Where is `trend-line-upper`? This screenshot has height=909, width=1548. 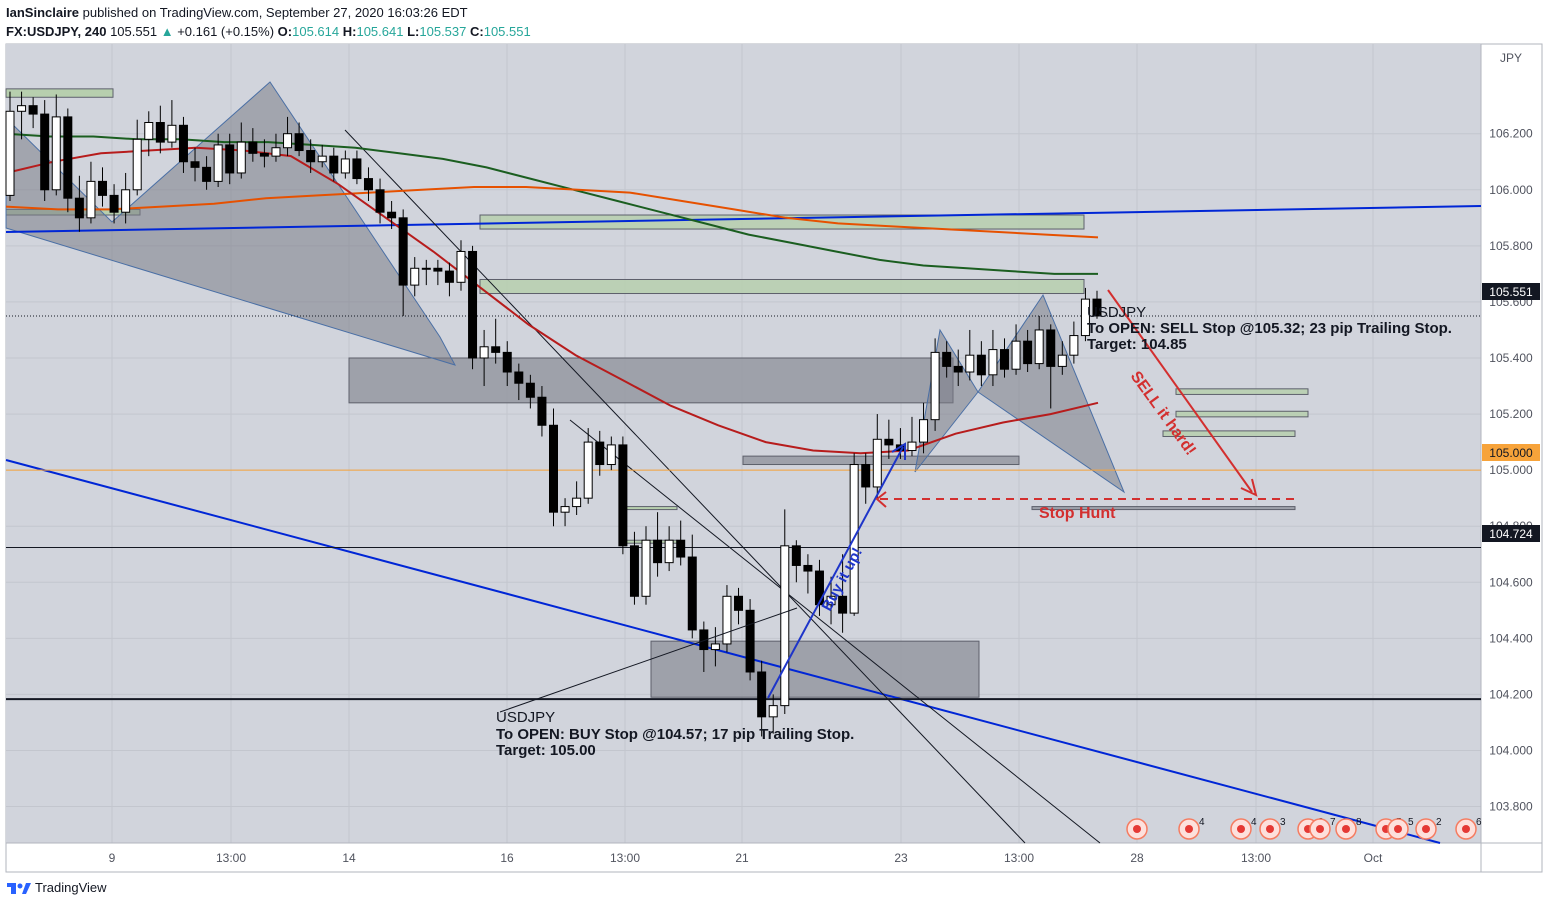
trend-line-upper is located at coordinates (743, 219).